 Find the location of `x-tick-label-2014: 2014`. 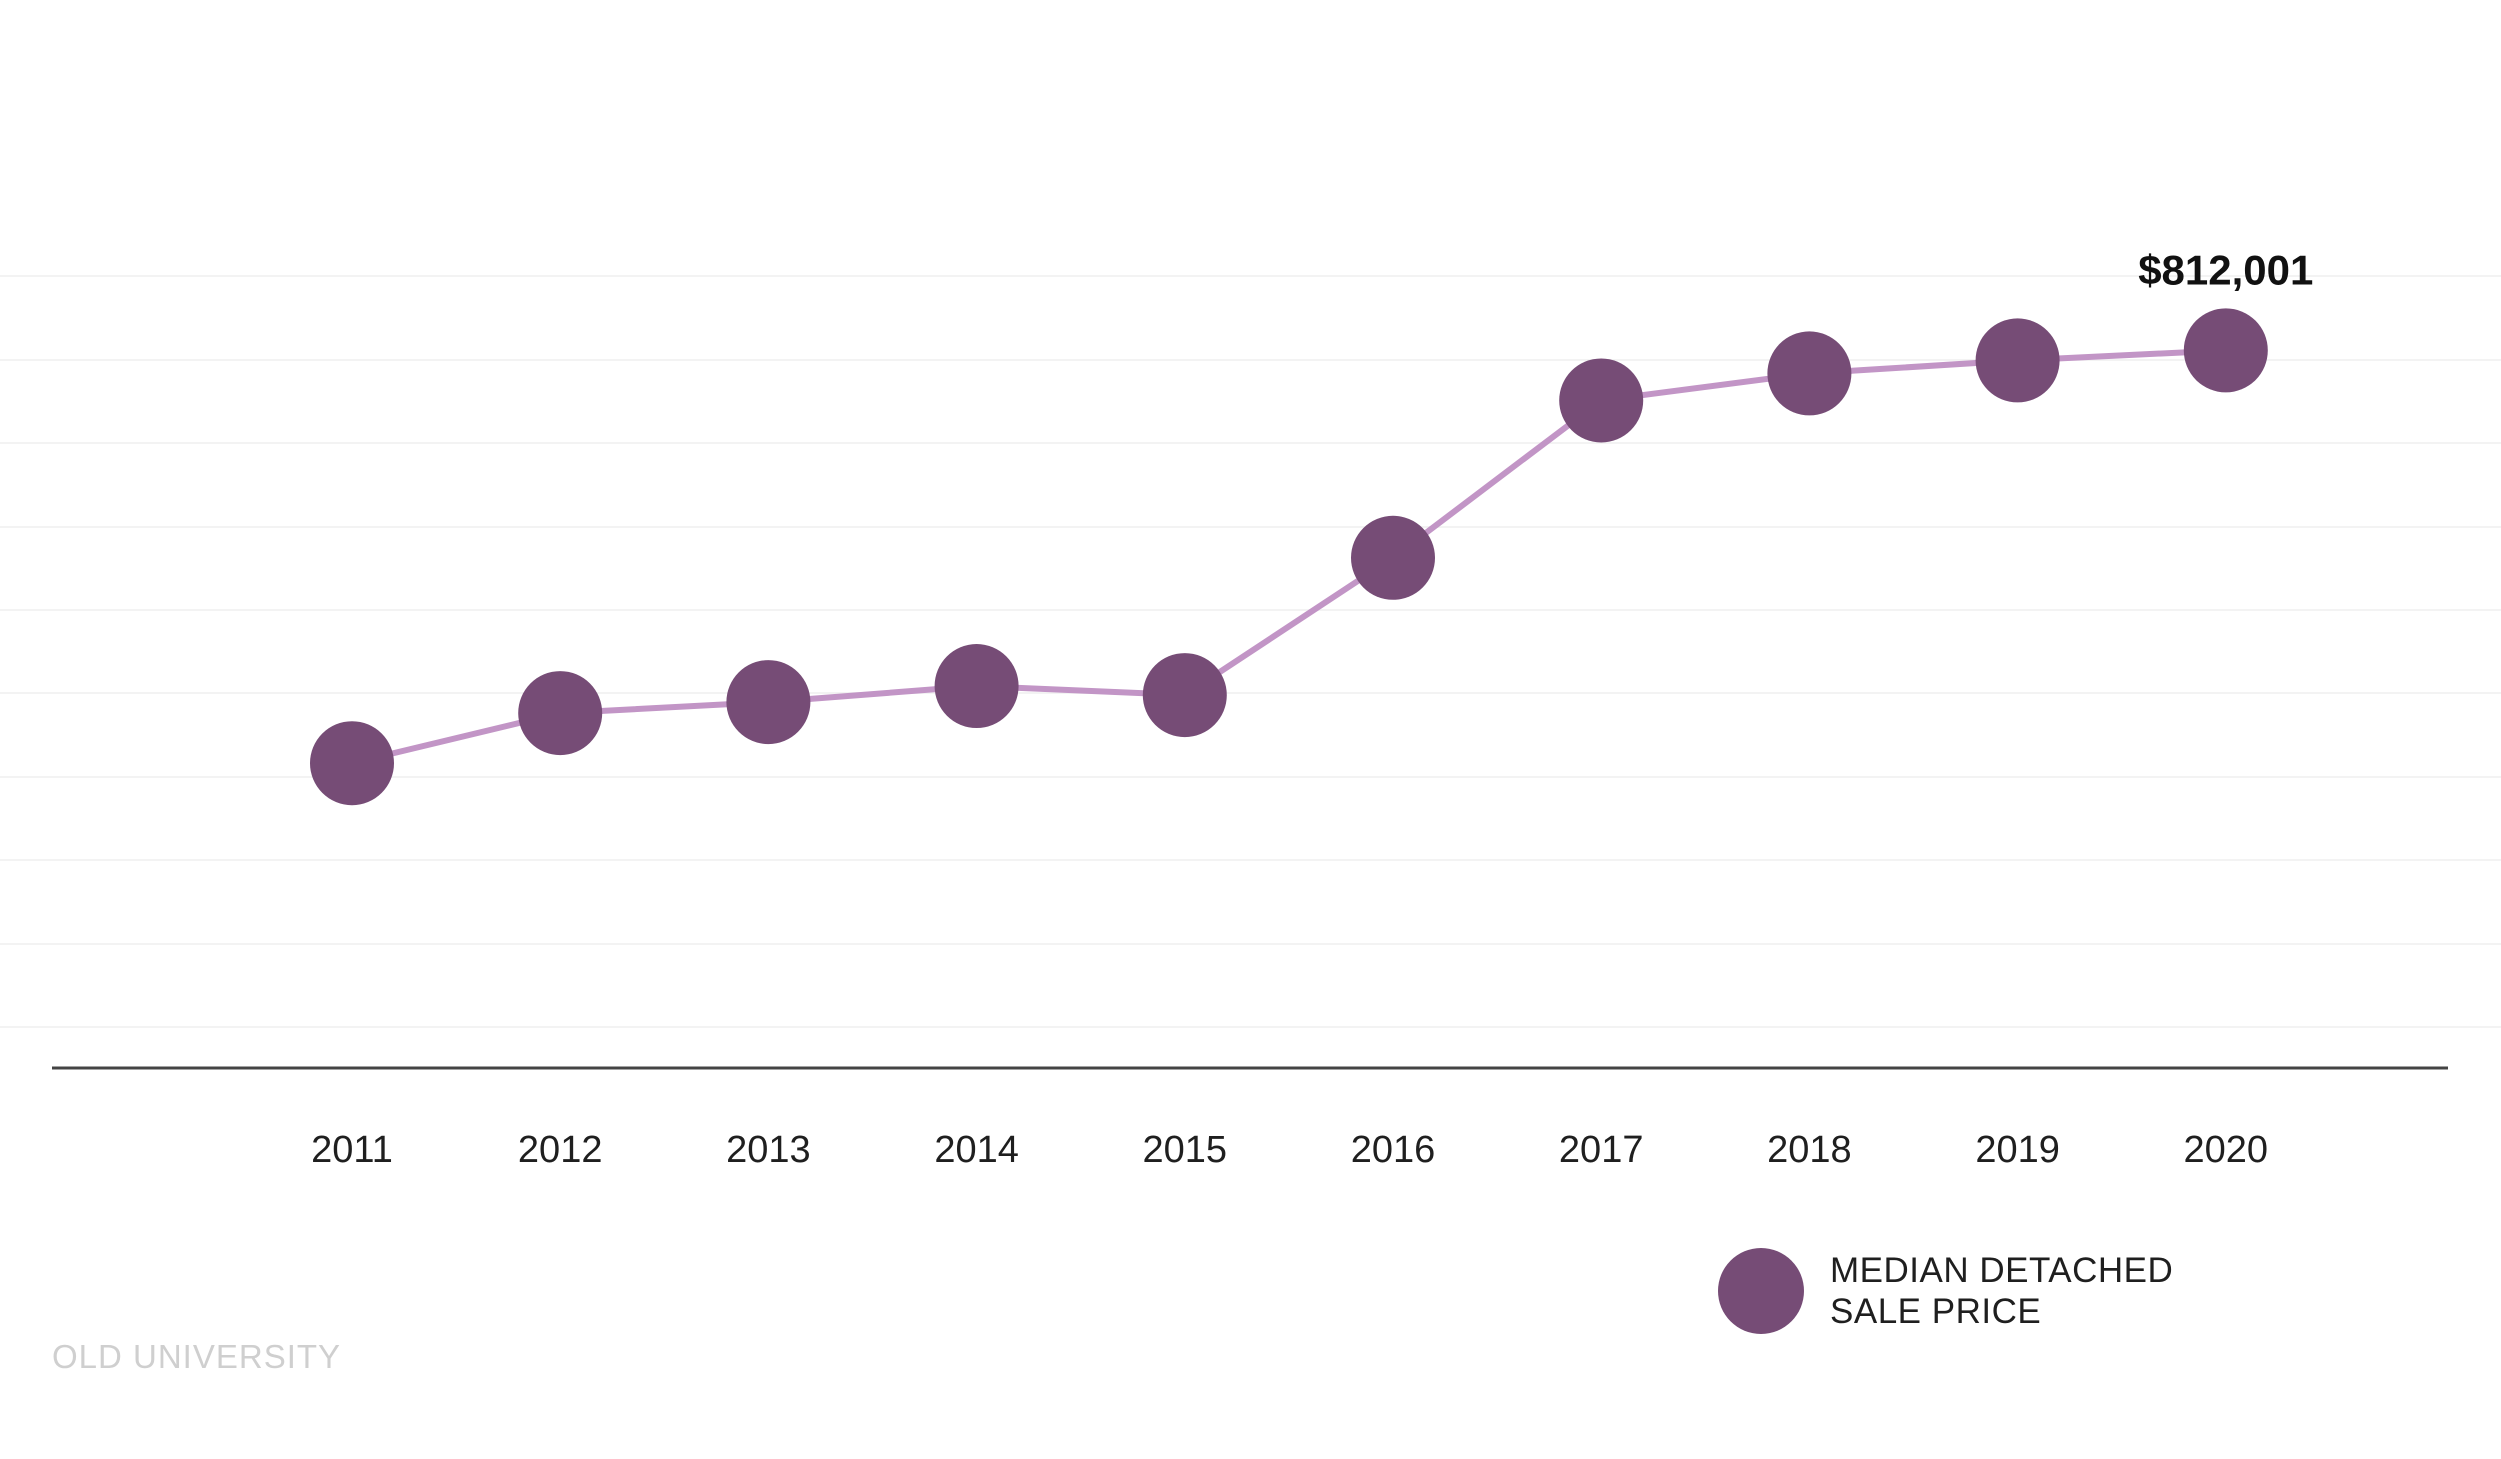

x-tick-label-2014: 2014 is located at coordinates (976, 1150).